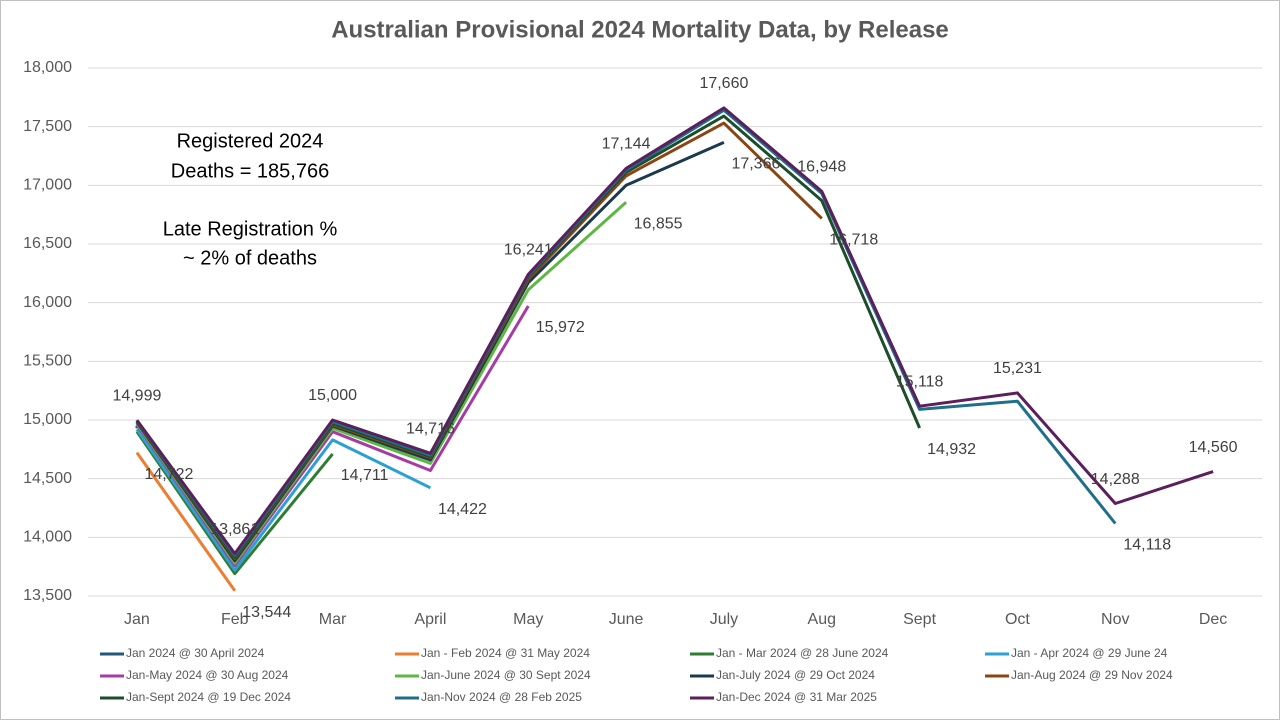 Image resolution: width=1280 pixels, height=720 pixels. I want to click on y-tick-label: 15,000, so click(47, 419).